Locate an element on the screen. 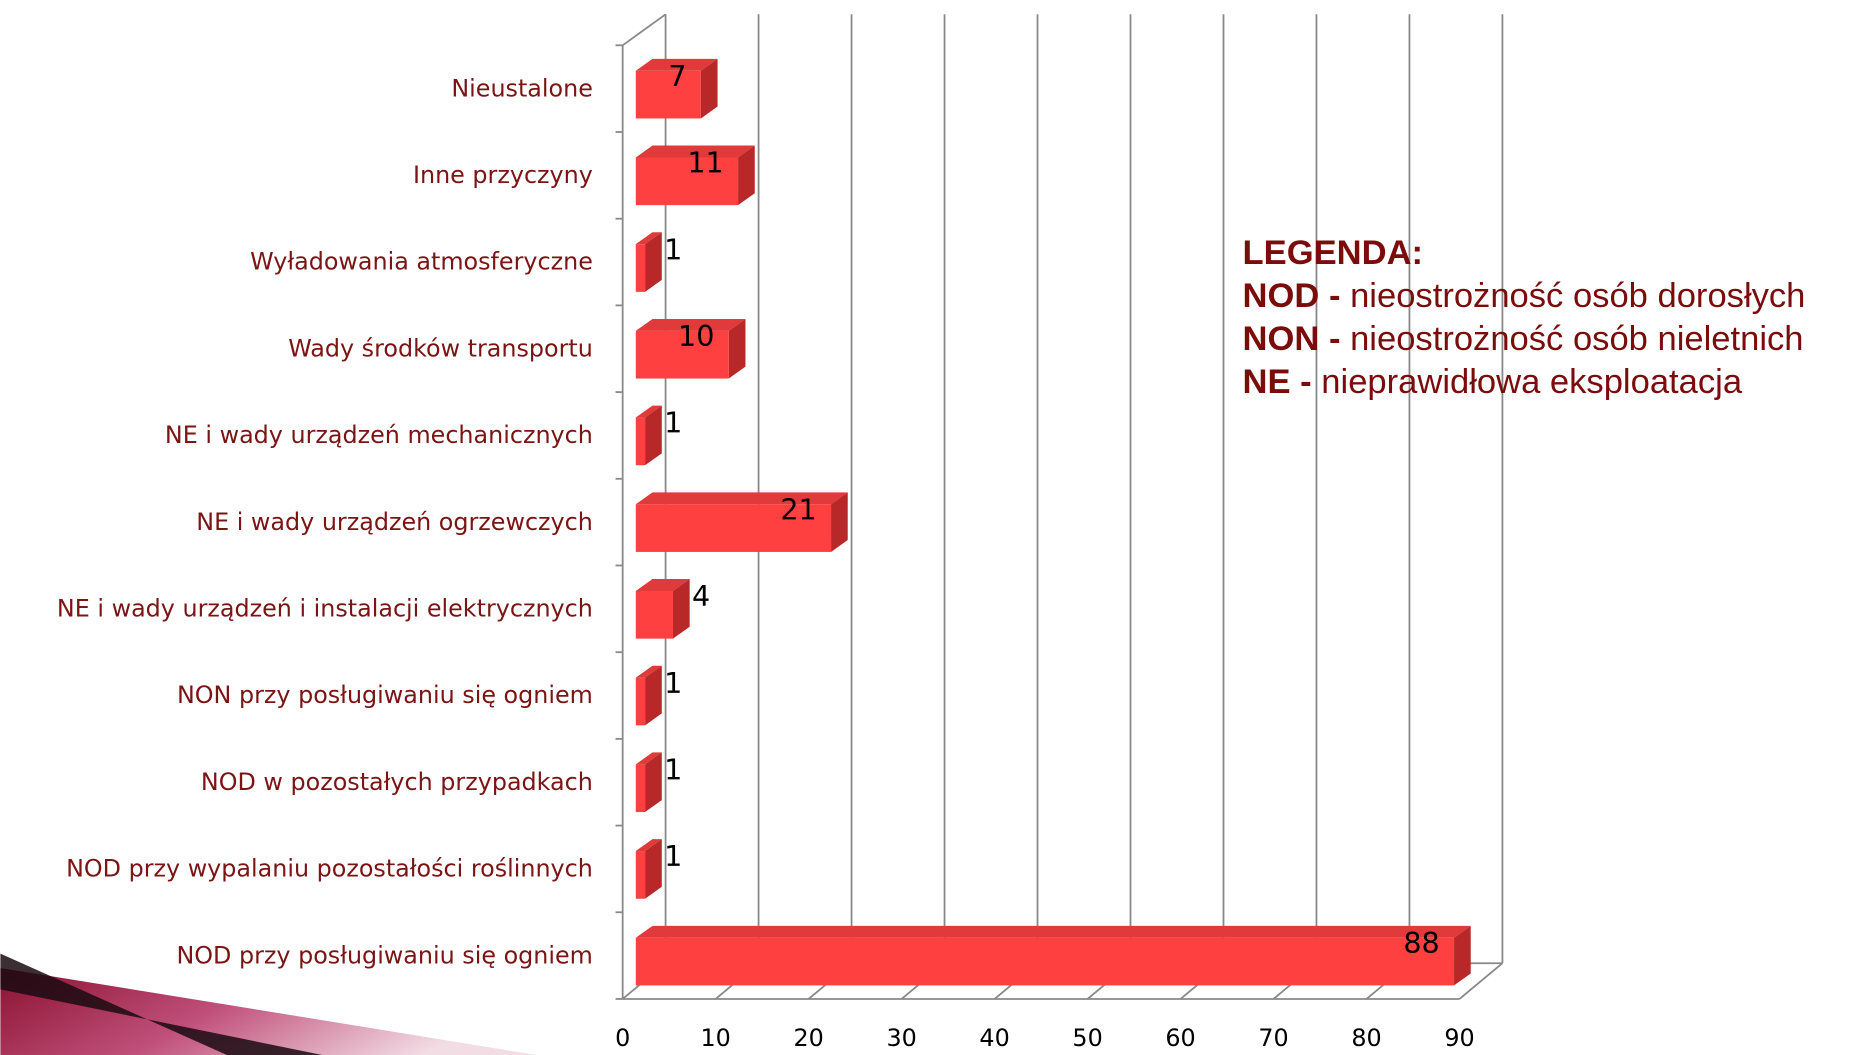 This screenshot has height=1055, width=1870. legend-item: NOD - nieostrożność osób dorosłych is located at coordinates (1524, 296).